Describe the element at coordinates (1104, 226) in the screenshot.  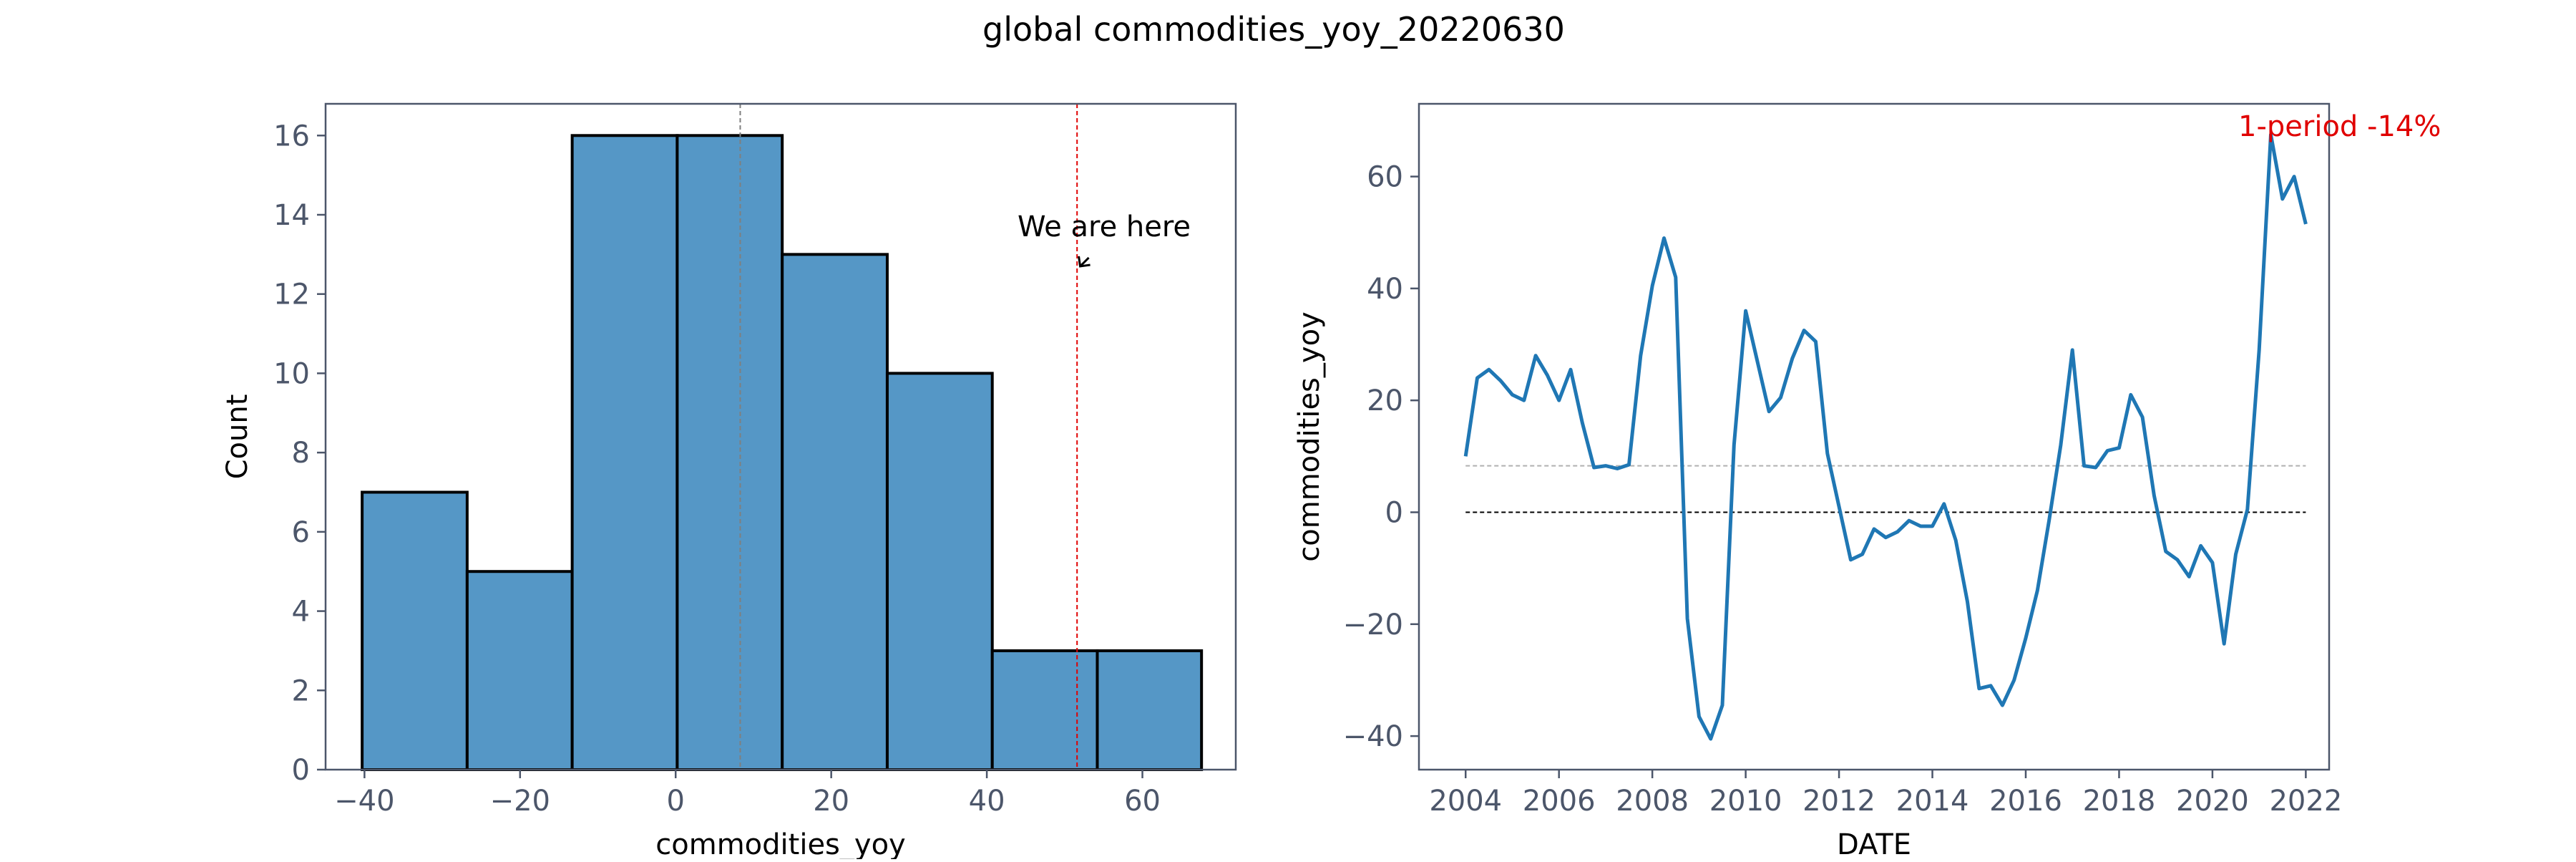
I see `we-are-here-annotation: We are here` at that location.